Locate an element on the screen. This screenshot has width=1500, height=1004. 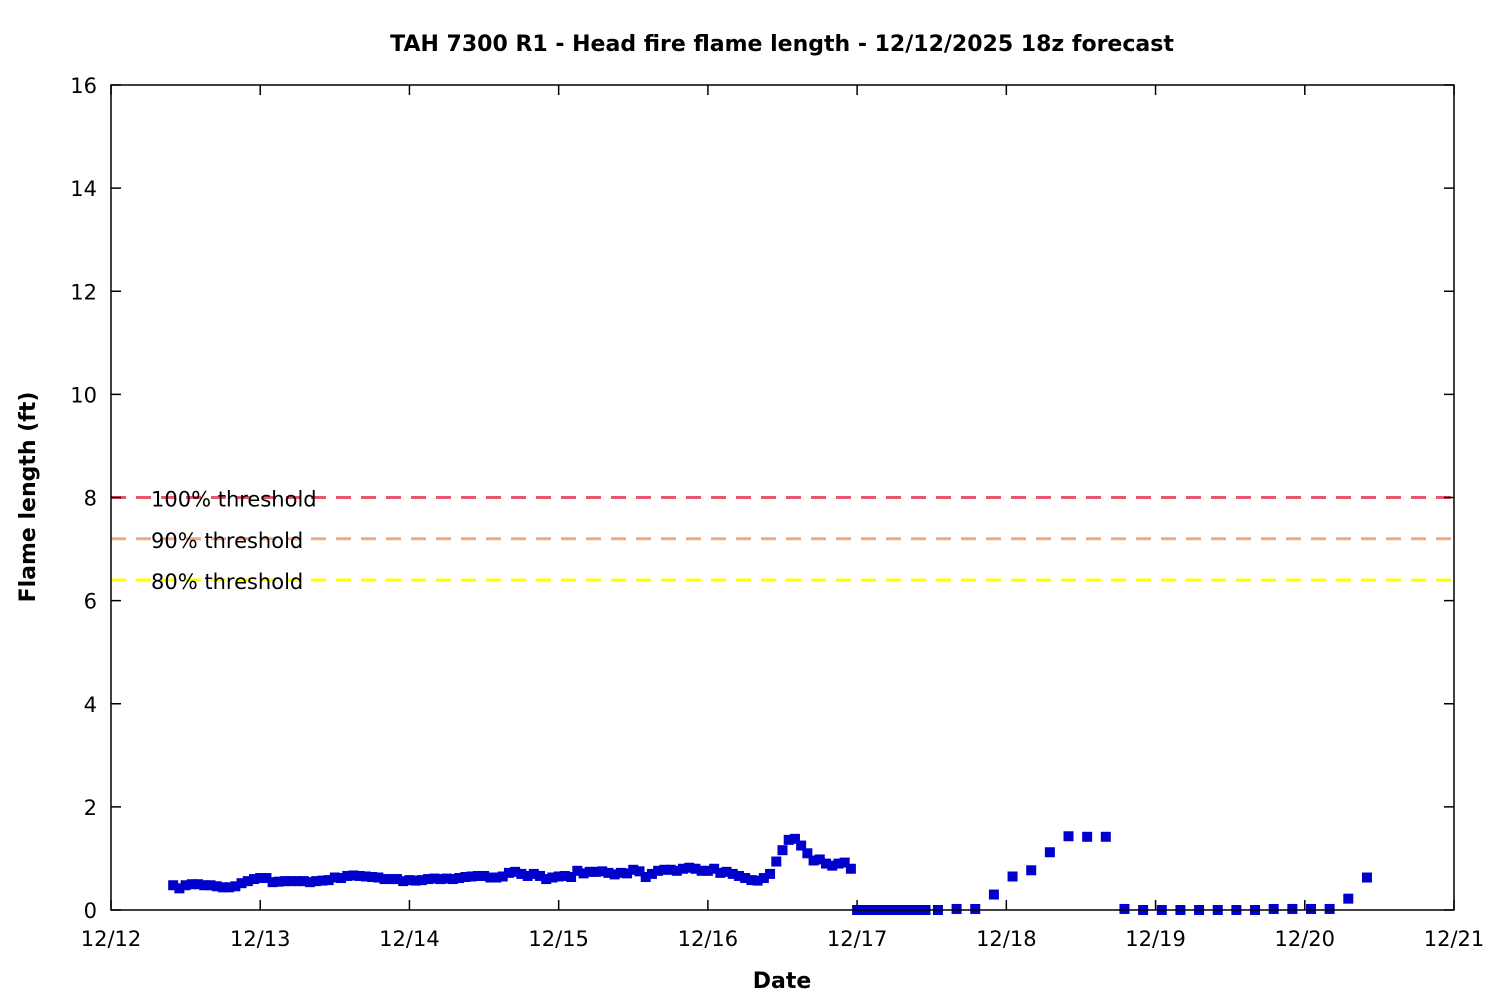
y-tick-label: 12 is located at coordinates (83, 292).